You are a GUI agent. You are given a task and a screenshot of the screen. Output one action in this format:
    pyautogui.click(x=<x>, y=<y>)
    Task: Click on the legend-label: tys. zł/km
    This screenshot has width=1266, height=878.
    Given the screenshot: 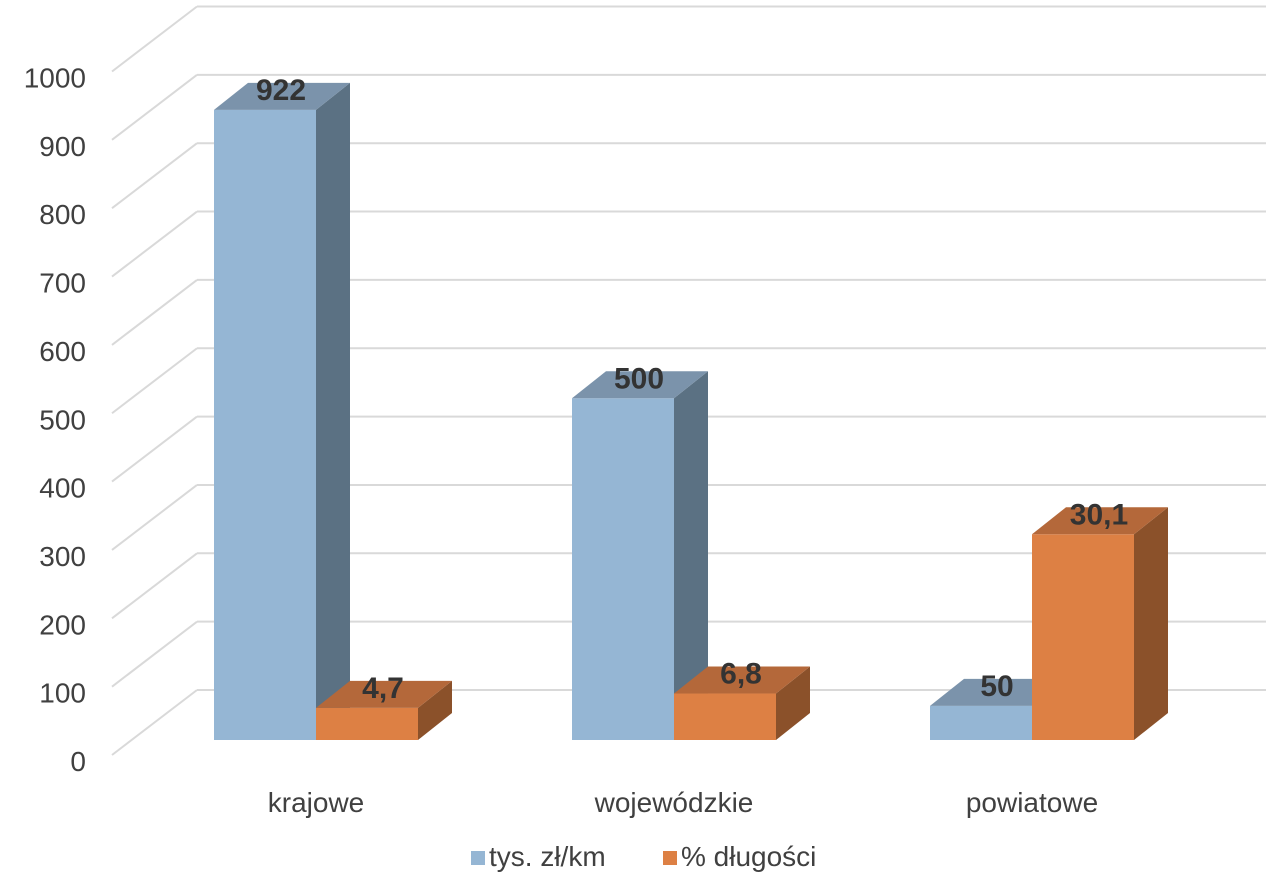 What is the action you would take?
    pyautogui.click(x=547, y=856)
    